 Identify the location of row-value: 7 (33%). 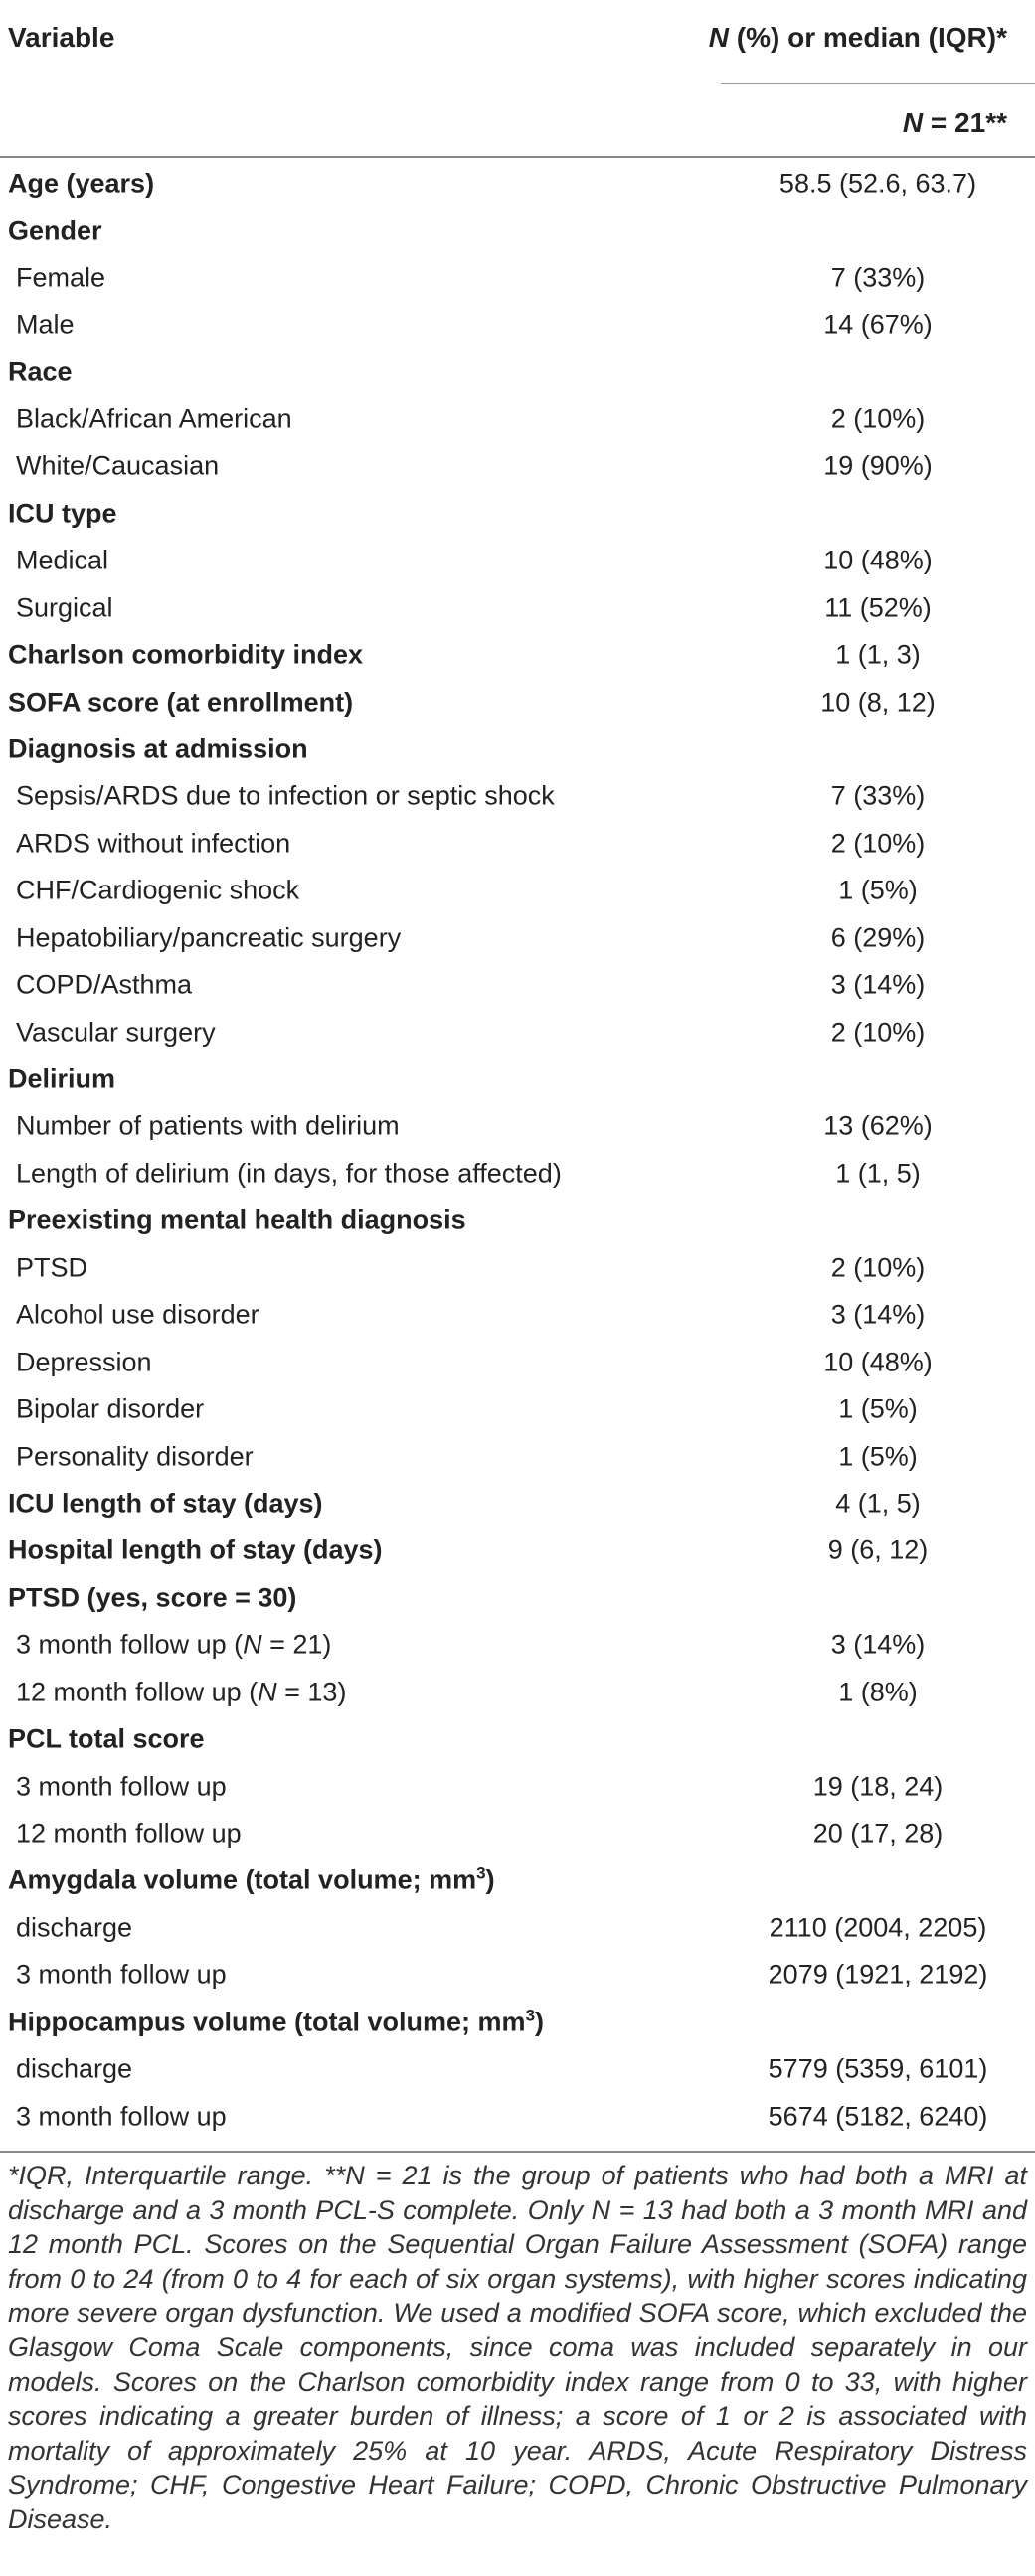
(878, 277).